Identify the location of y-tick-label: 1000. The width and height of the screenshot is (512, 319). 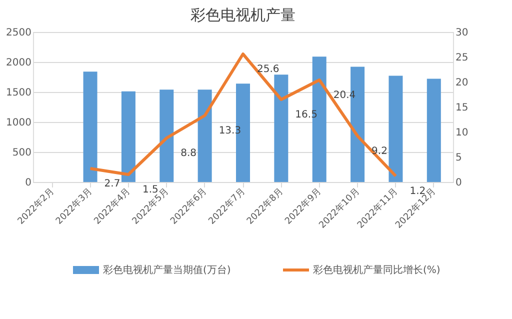
(19, 123).